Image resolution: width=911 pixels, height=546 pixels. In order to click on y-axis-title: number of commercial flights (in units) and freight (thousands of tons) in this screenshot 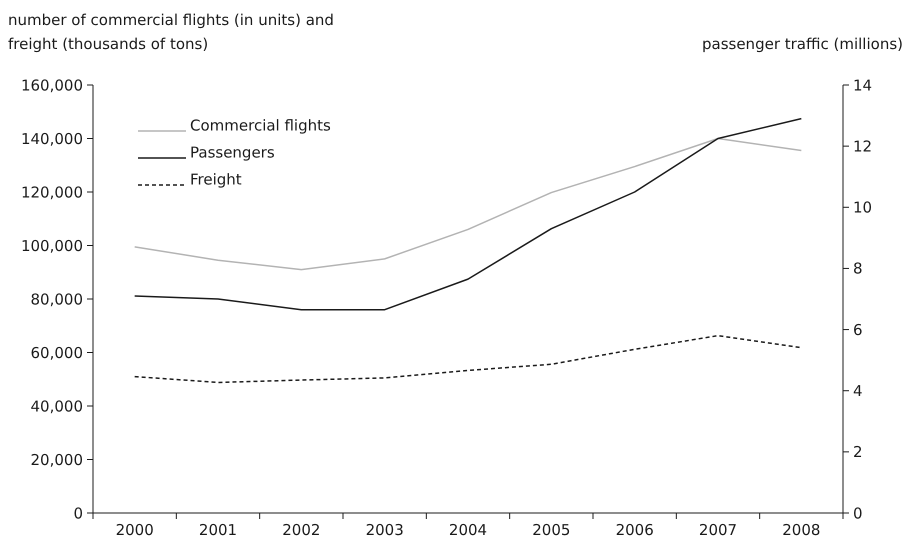, I will do `click(171, 32)`.